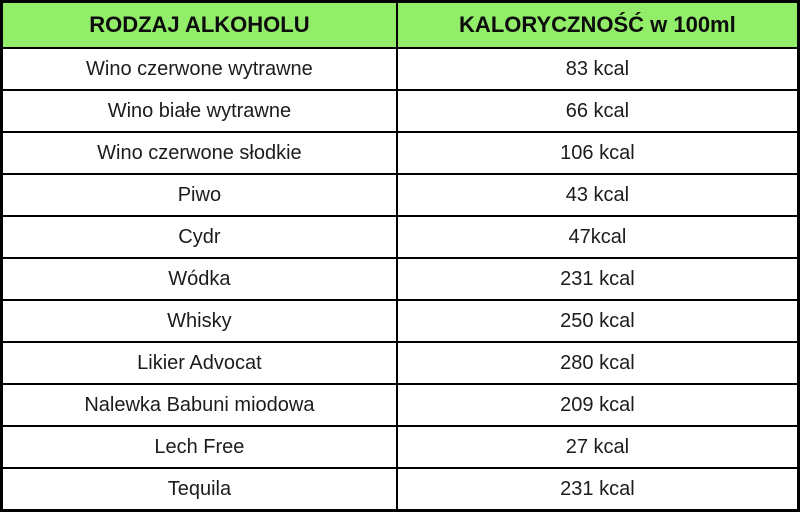 This screenshot has width=800, height=512. I want to click on alcohol-type-cell: Tequila, so click(199, 489).